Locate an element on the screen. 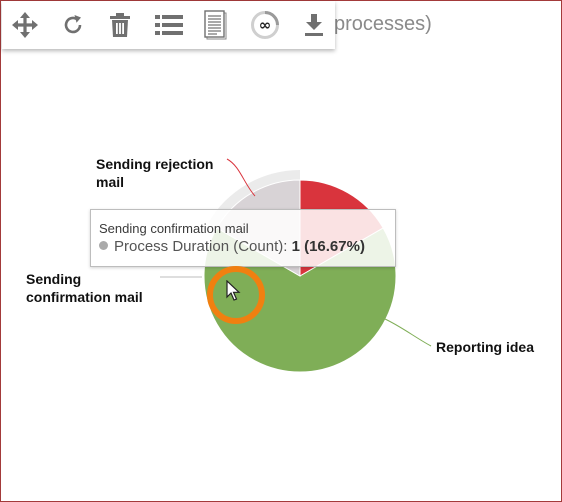 The width and height of the screenshot is (562, 502). label-rejection: Sending rejection mail is located at coordinates (156, 173).